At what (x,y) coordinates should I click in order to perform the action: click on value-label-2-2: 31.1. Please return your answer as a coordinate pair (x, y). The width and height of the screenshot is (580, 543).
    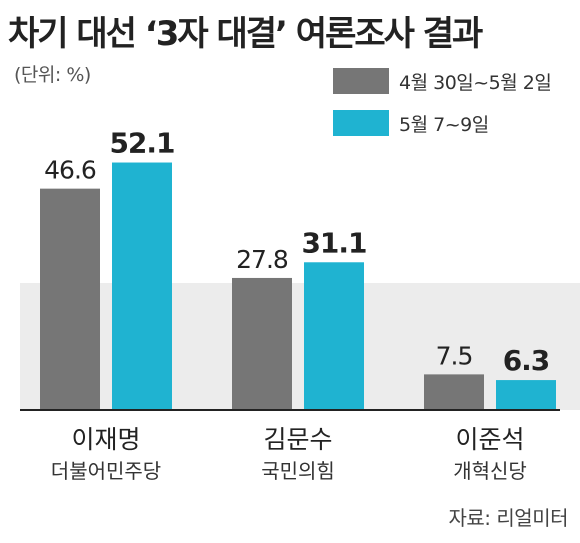
    Looking at the image, I should click on (333, 242).